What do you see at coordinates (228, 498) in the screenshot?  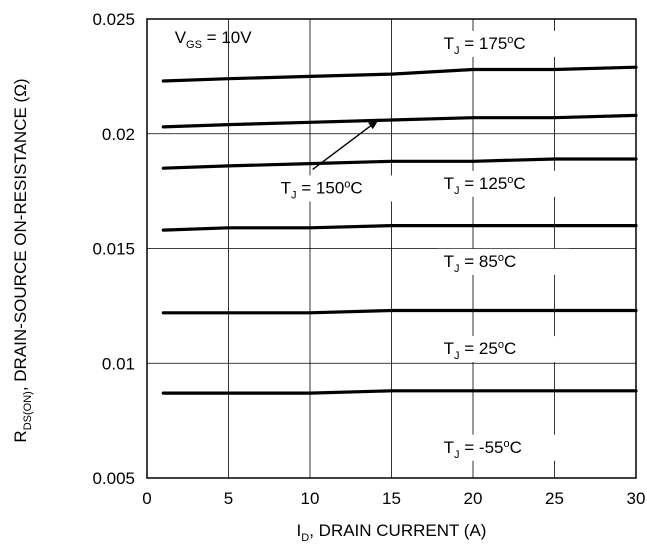 I see `x-tick-label-1: 5` at bounding box center [228, 498].